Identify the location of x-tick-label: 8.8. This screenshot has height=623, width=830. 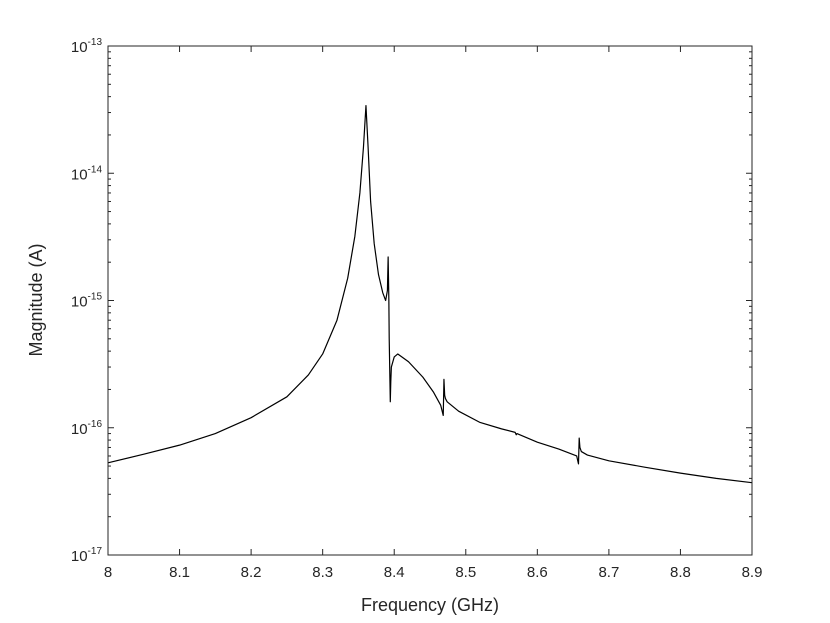
(680, 572).